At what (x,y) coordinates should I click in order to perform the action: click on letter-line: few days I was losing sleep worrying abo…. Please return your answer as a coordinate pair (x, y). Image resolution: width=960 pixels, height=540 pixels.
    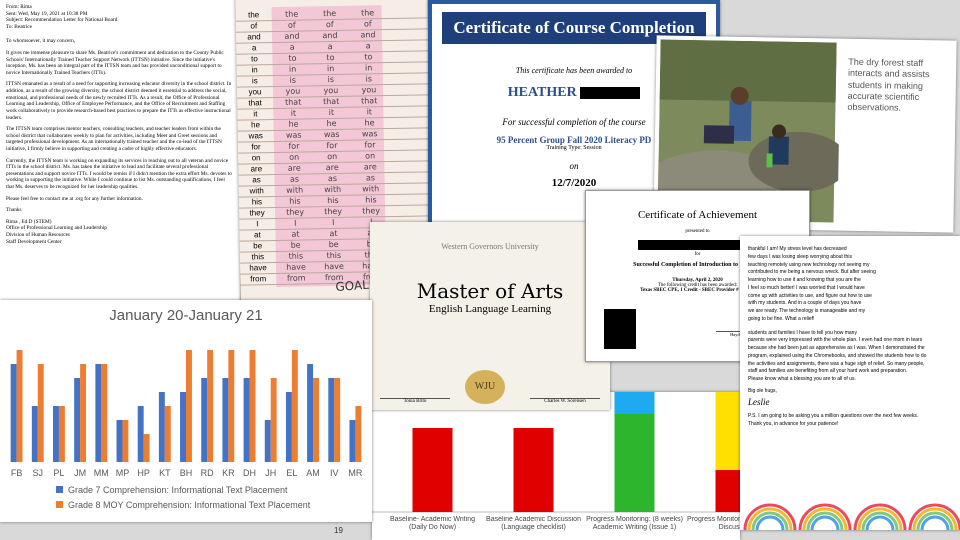
    Looking at the image, I should click on (800, 256).